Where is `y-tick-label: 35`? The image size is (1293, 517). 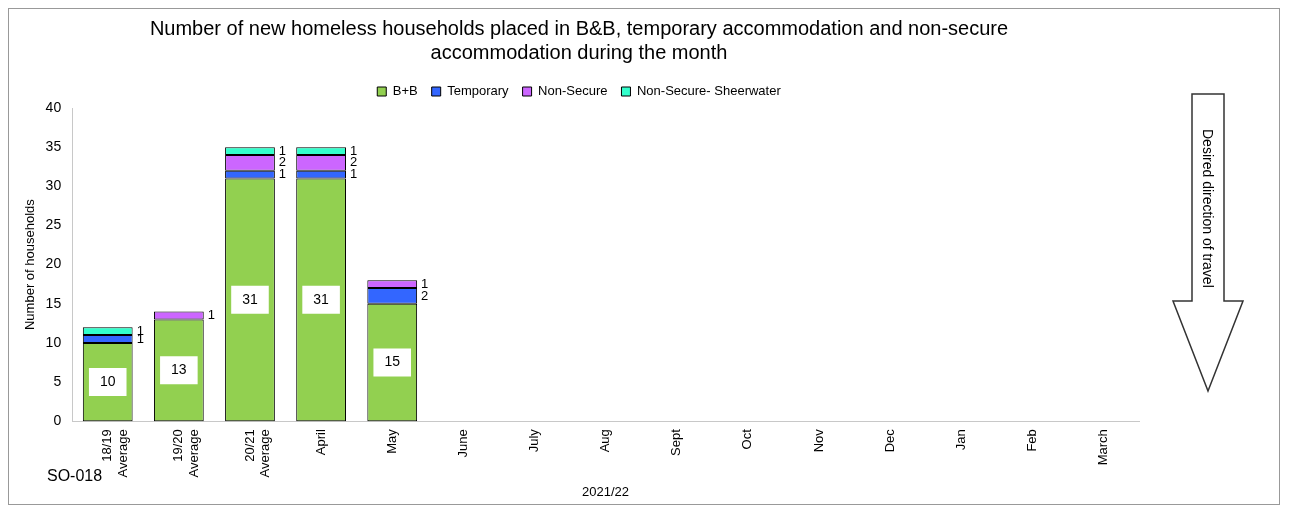 y-tick-label: 35 is located at coordinates (53, 146).